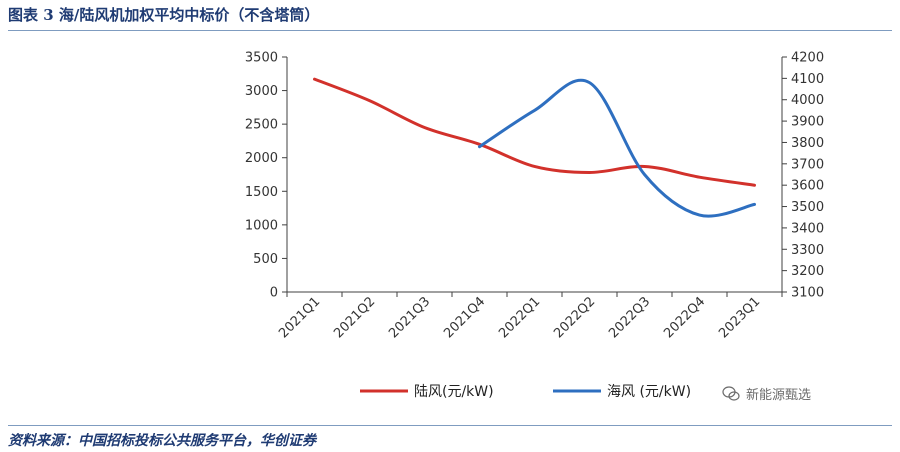 This screenshot has width=900, height=452. Describe the element at coordinates (739, 317) in the screenshot. I see `x-tick-label: 2023Q1` at that location.